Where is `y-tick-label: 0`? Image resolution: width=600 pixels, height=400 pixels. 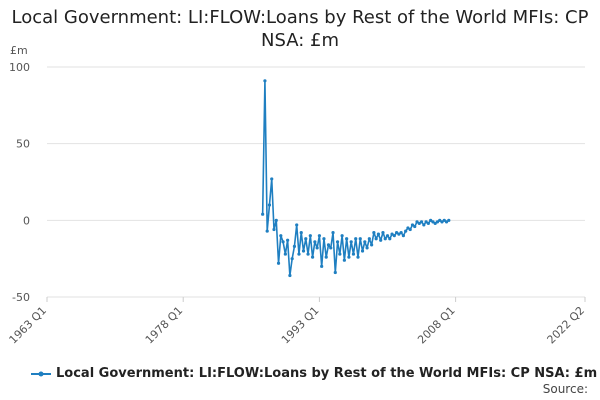 y-tick-label: 0 is located at coordinates (26, 220).